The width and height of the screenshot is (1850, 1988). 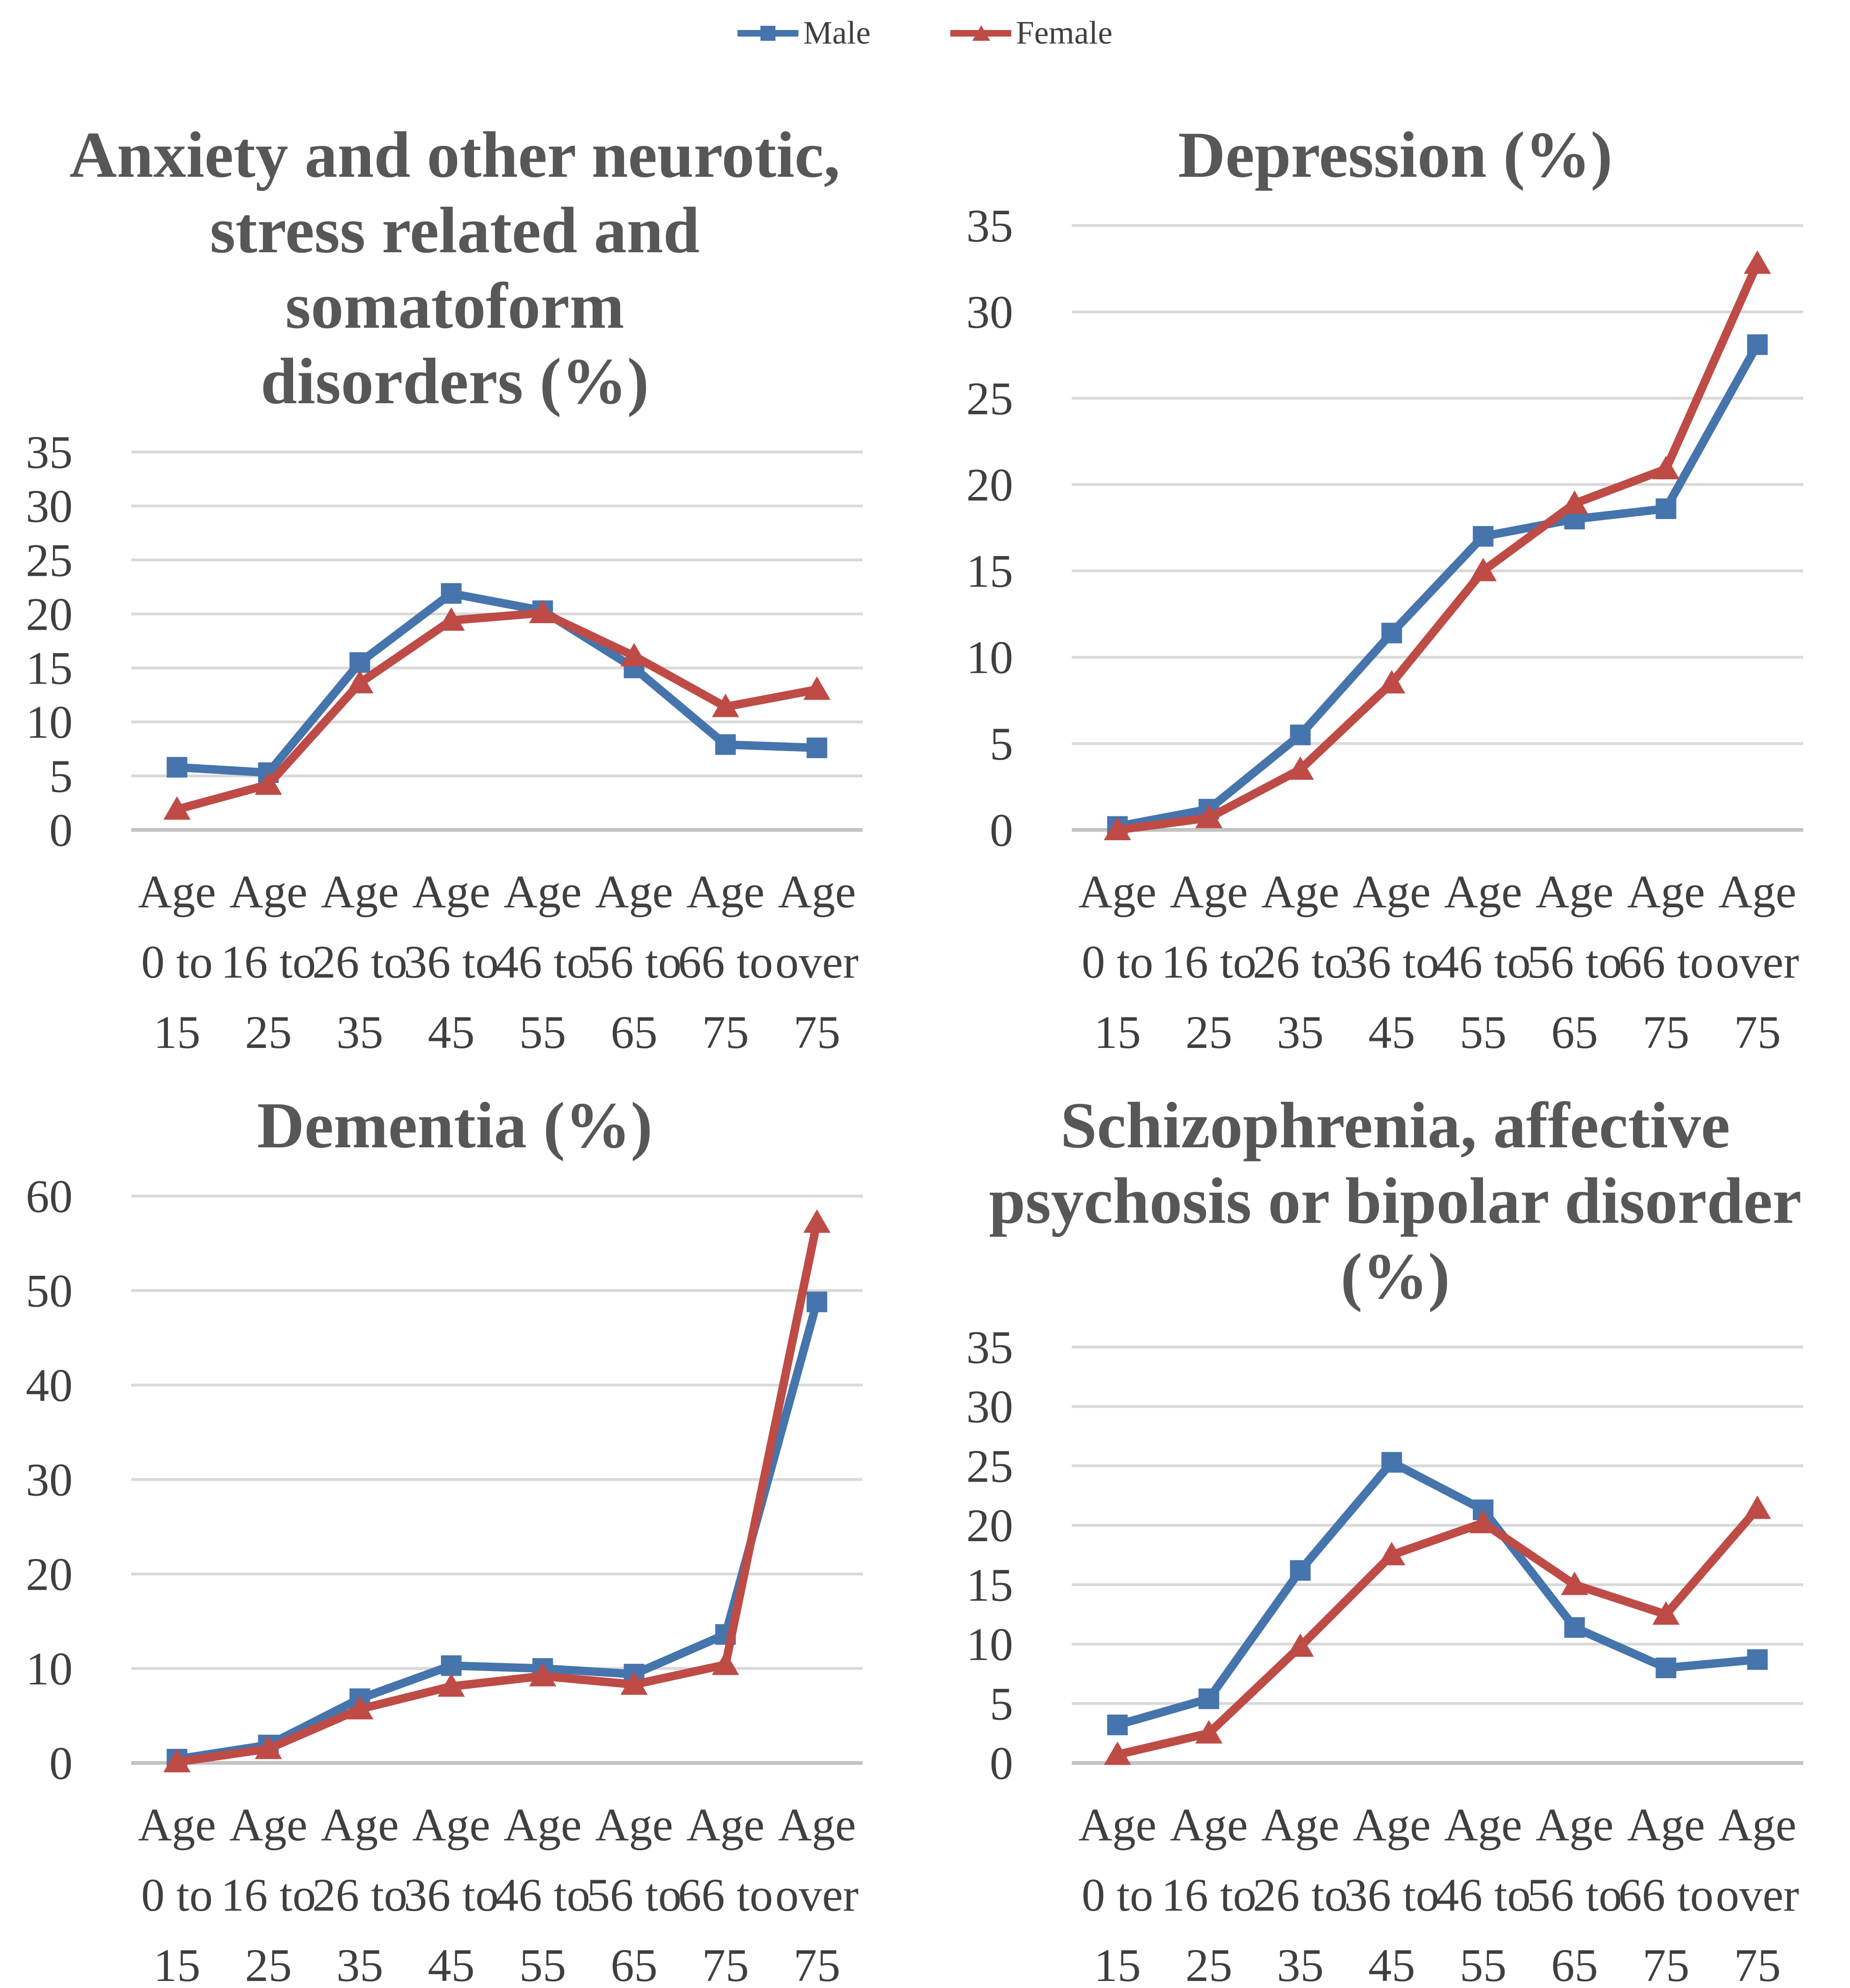 I want to click on svg-text: 20, so click(x=990, y=485).